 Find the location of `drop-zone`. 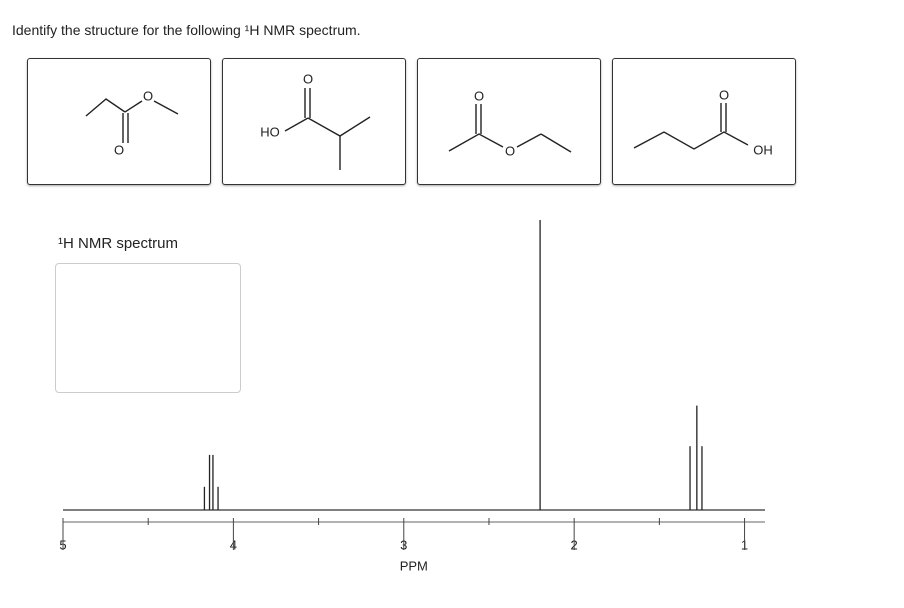

drop-zone is located at coordinates (148, 328).